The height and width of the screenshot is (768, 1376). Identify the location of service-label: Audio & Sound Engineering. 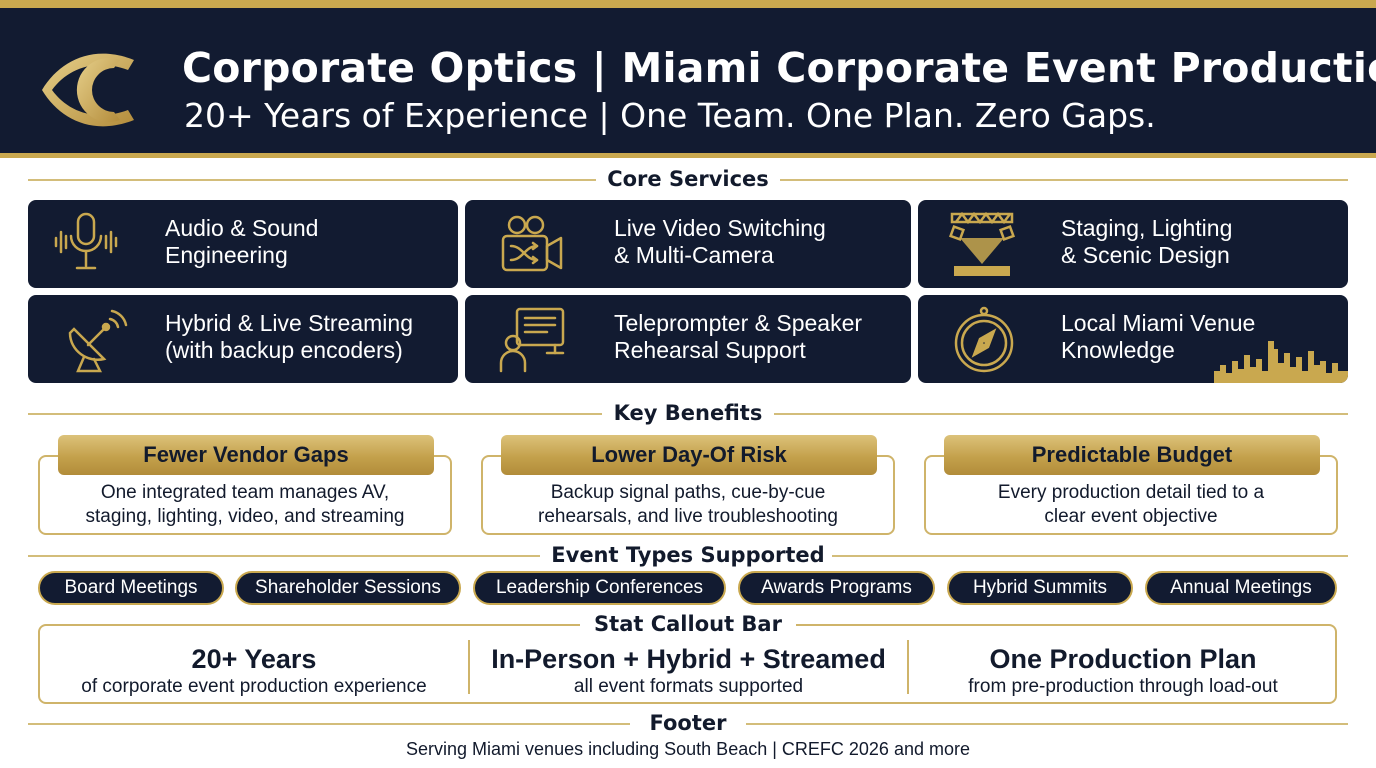
(242, 241).